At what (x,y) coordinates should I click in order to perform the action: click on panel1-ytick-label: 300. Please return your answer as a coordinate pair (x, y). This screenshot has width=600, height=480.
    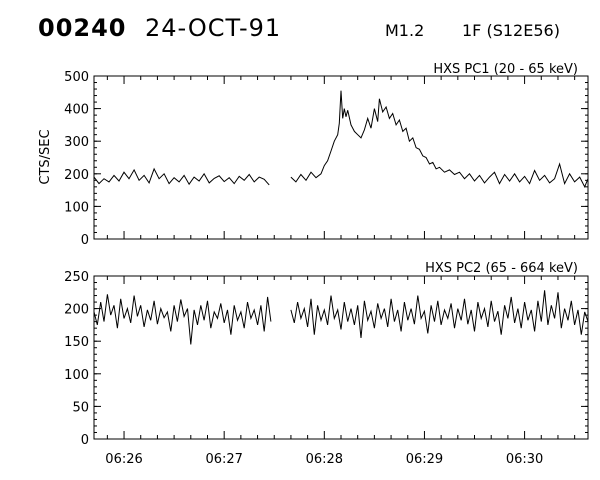
    Looking at the image, I should click on (76, 142).